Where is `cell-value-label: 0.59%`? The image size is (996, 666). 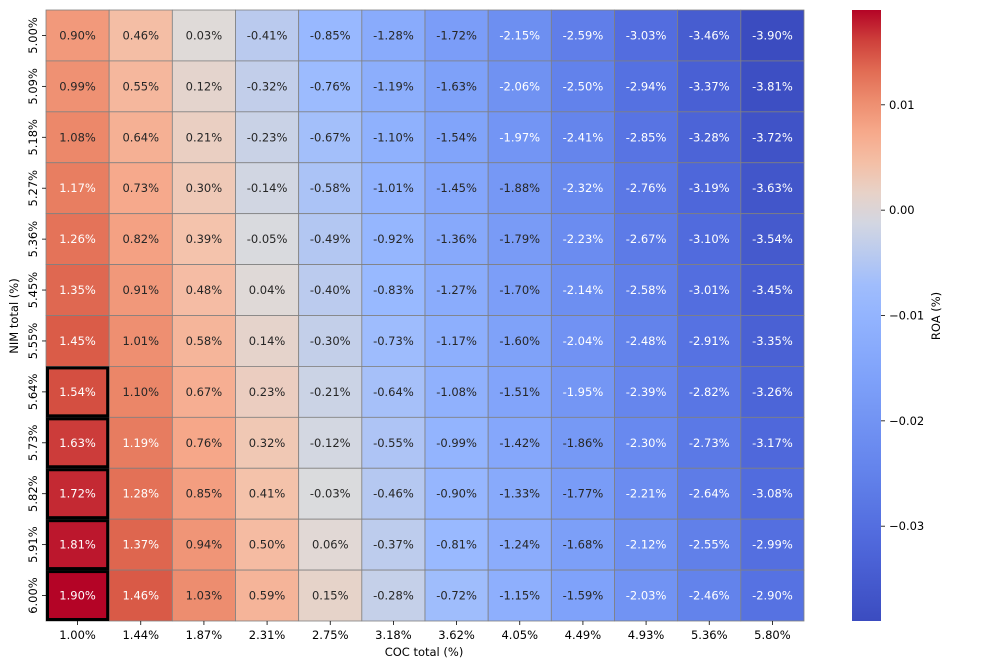
cell-value-label: 0.59% is located at coordinates (267, 596).